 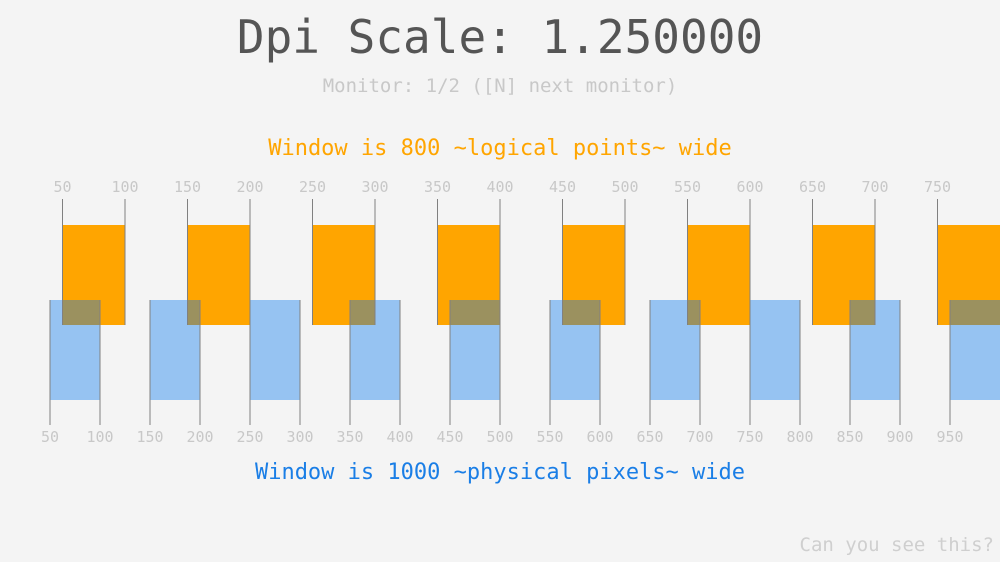 I want to click on logical-tick-label: 350, so click(x=437, y=187).